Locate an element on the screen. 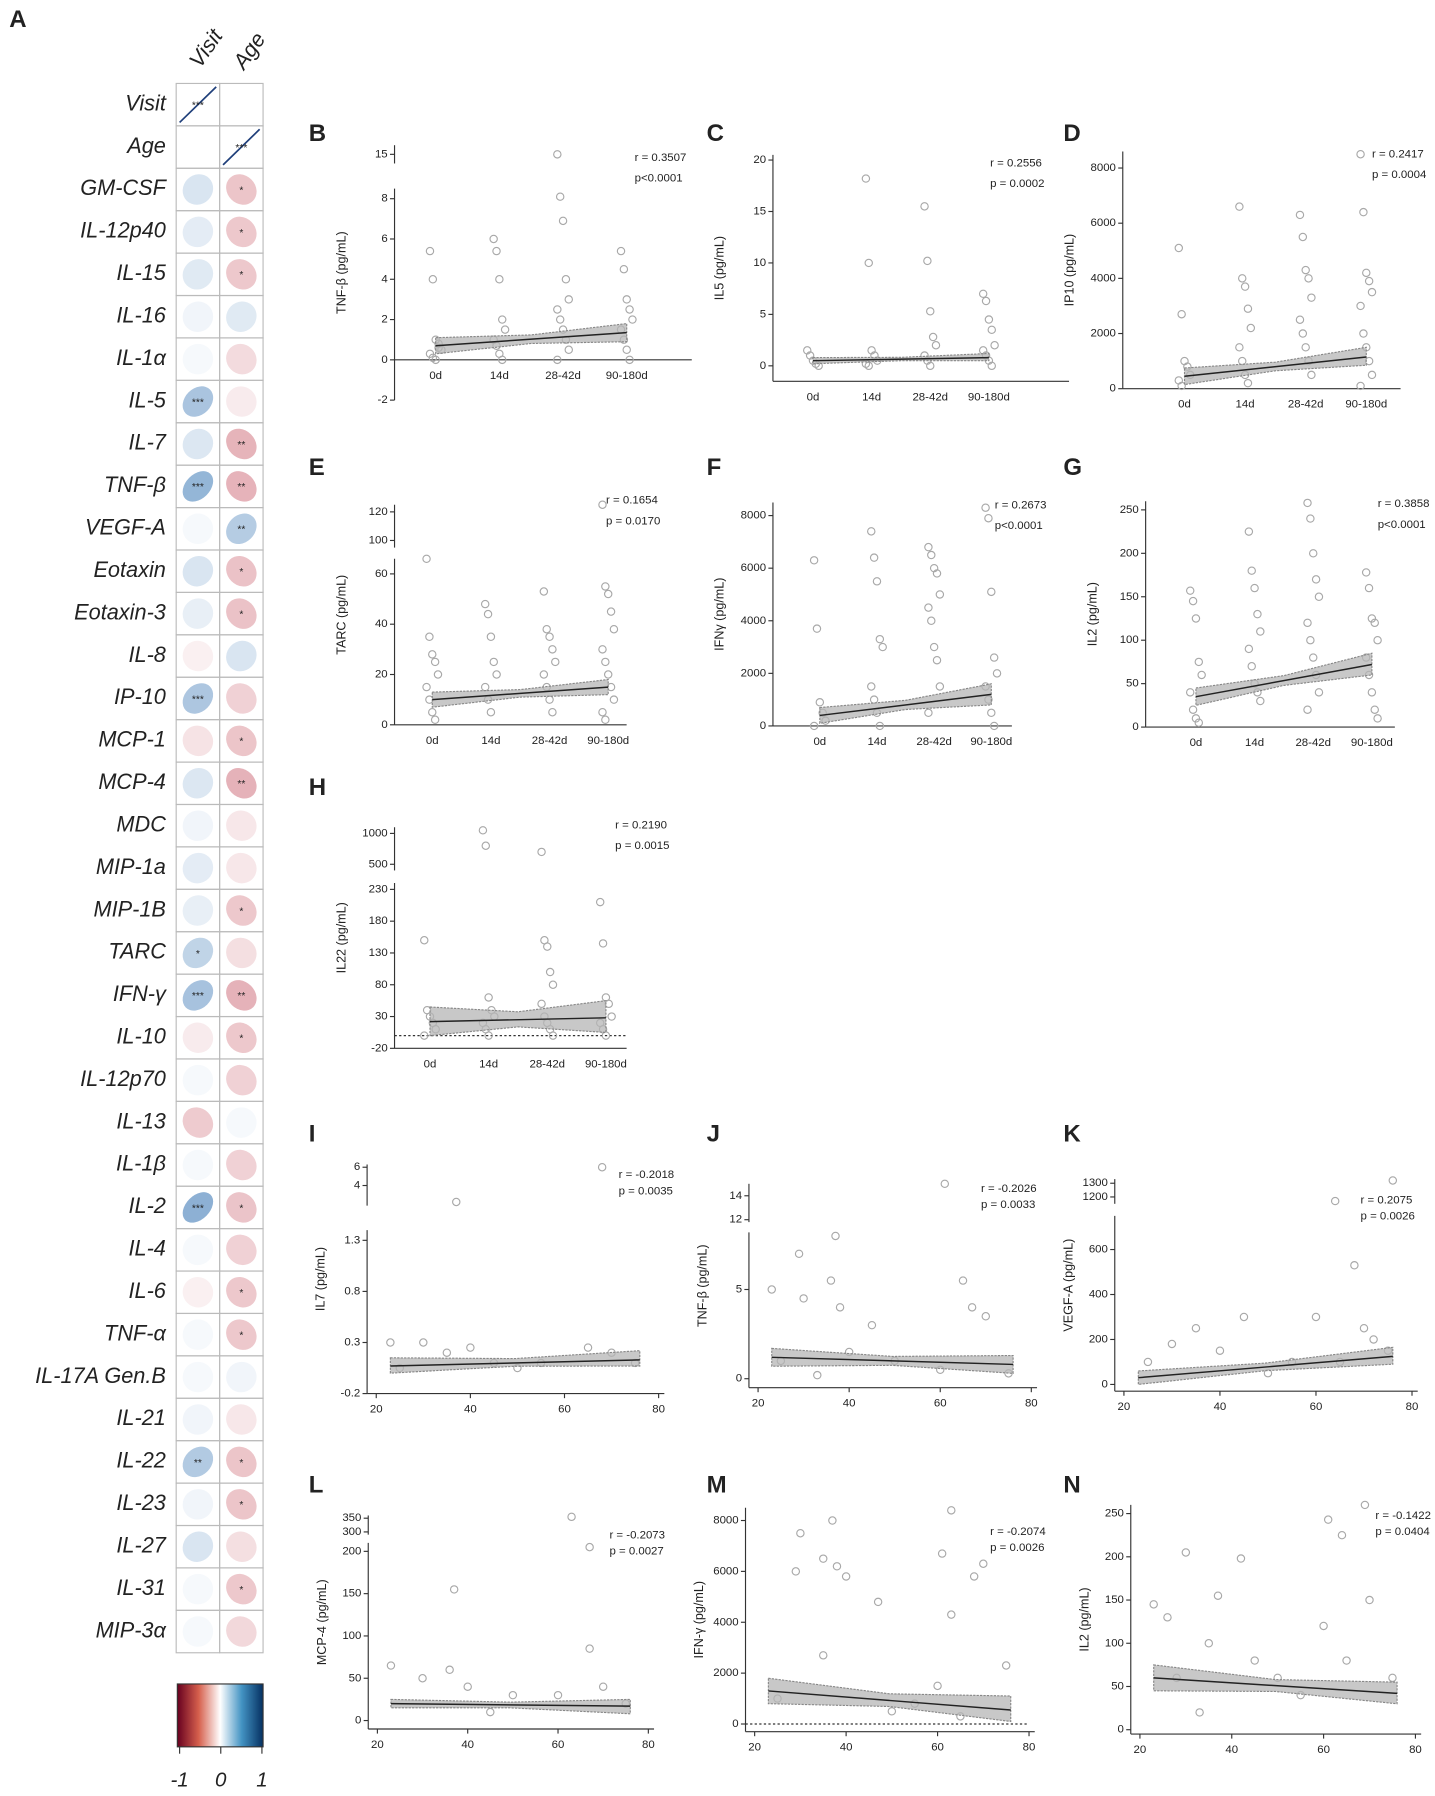  y-tick-label: 150 is located at coordinates (1129, 597).